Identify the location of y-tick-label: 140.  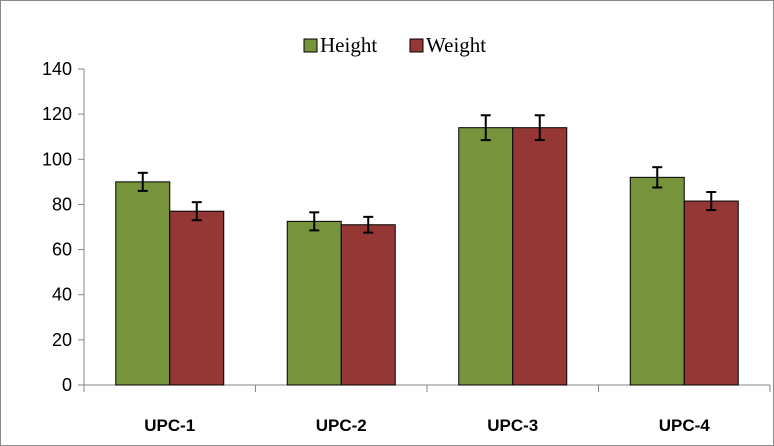
(57, 69).